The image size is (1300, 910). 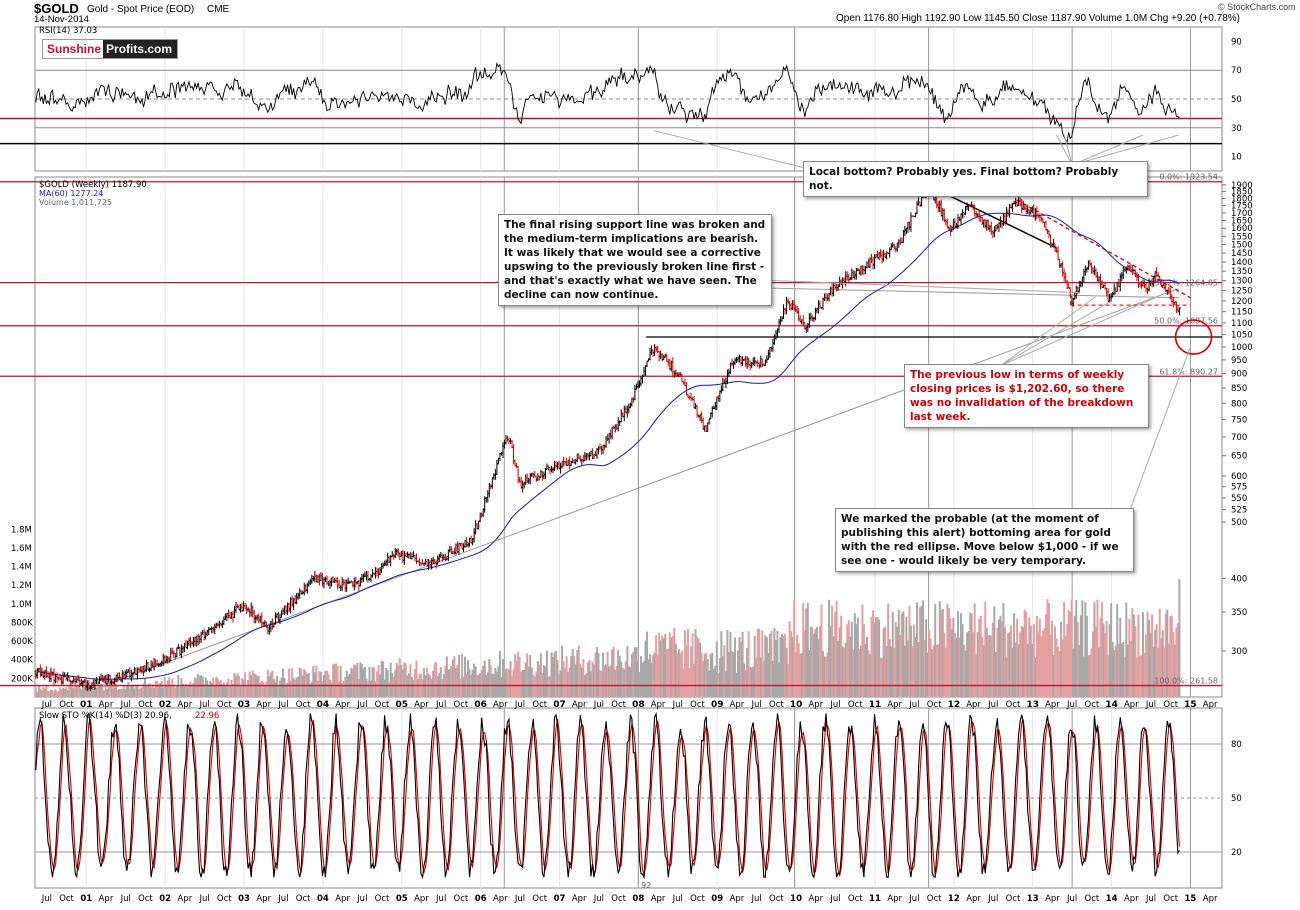 What do you see at coordinates (1150, 899) in the screenshot?
I see `x-month-label: Jul` at bounding box center [1150, 899].